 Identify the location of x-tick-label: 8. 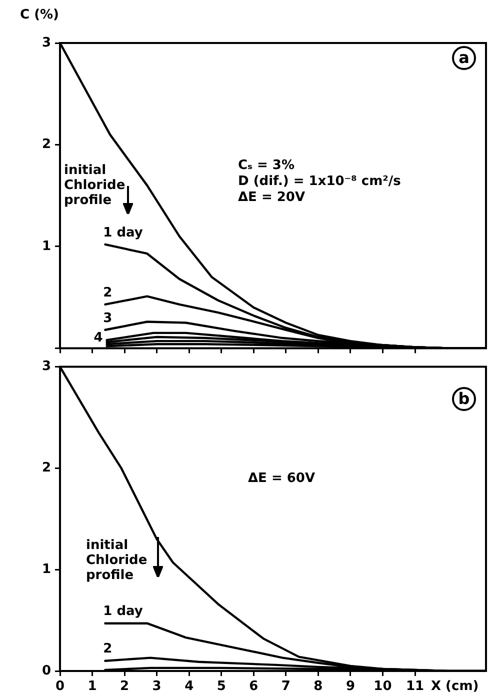
(318, 686).